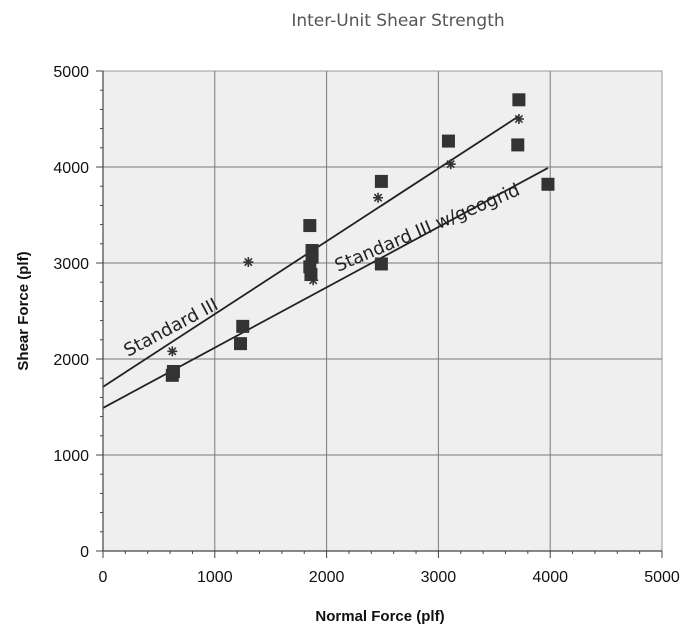 This screenshot has height=634, width=684. I want to click on x-tick-label: 4000, so click(550, 577).